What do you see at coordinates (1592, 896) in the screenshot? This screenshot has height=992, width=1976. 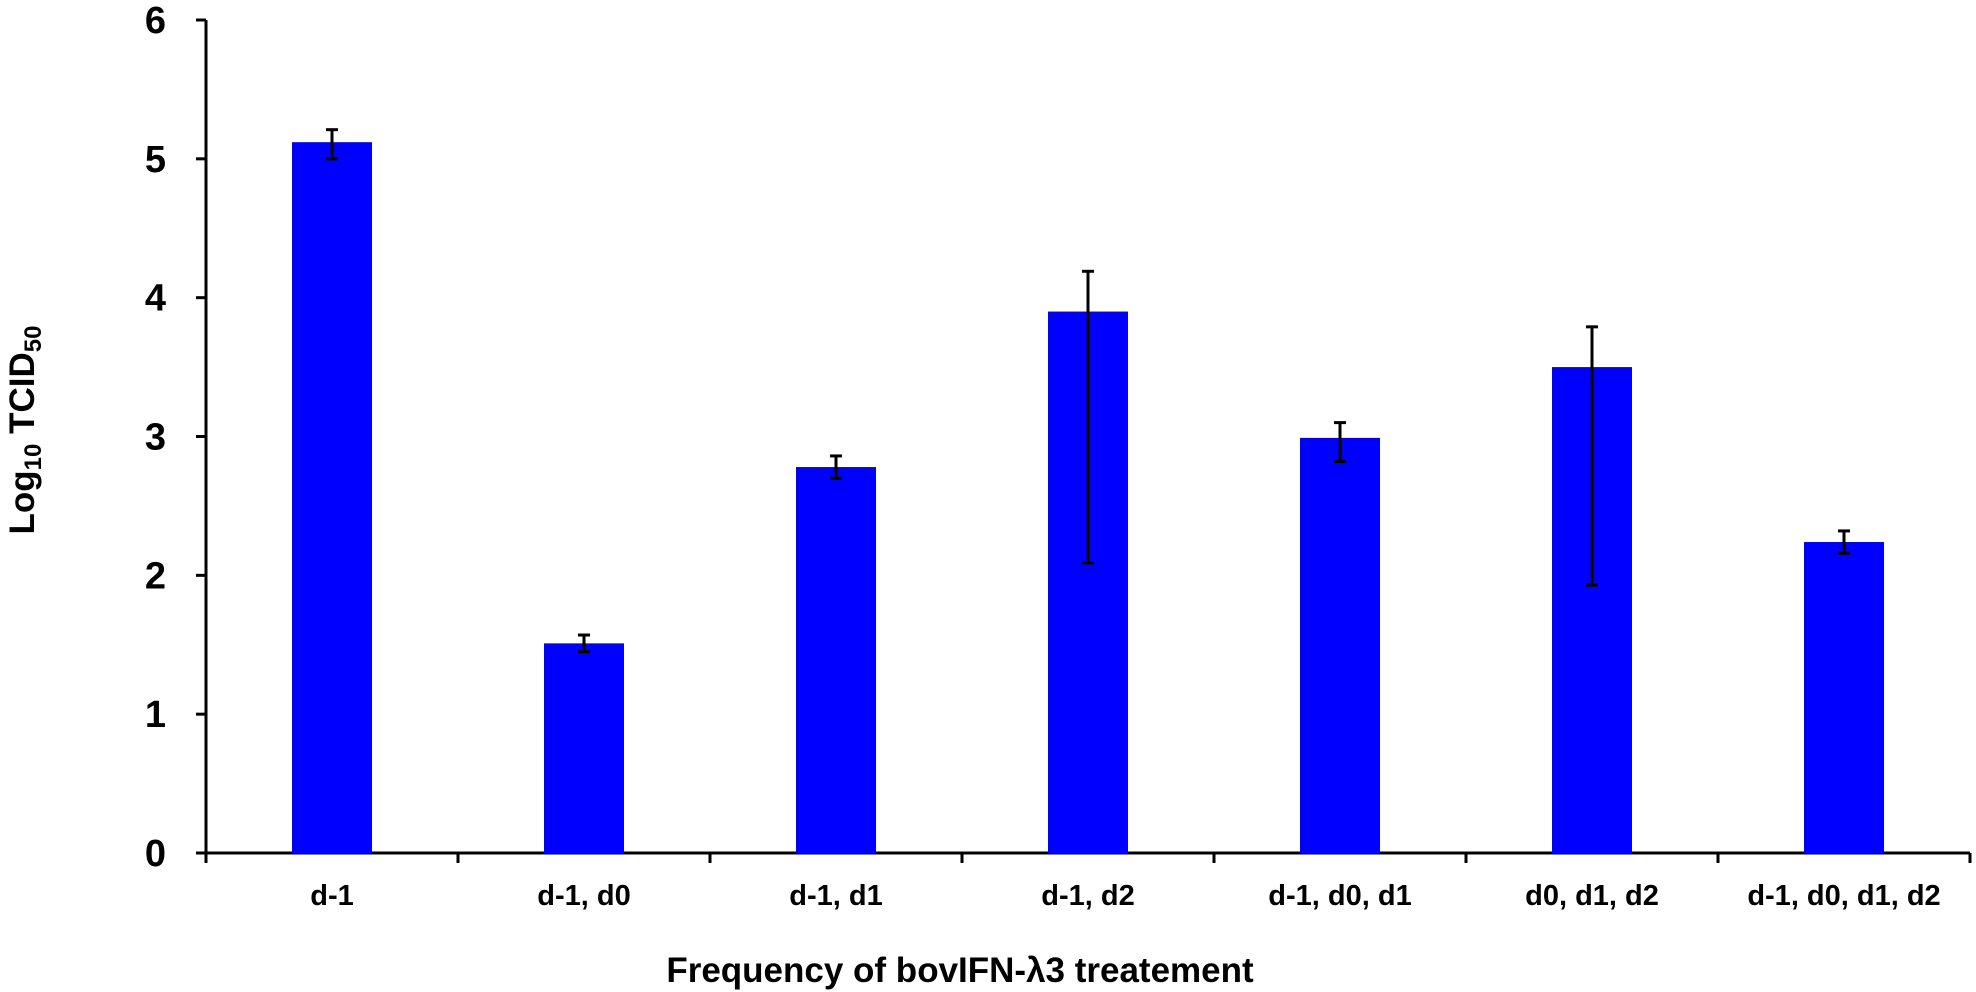 I see `x-tick-label: d0, d1, d2` at bounding box center [1592, 896].